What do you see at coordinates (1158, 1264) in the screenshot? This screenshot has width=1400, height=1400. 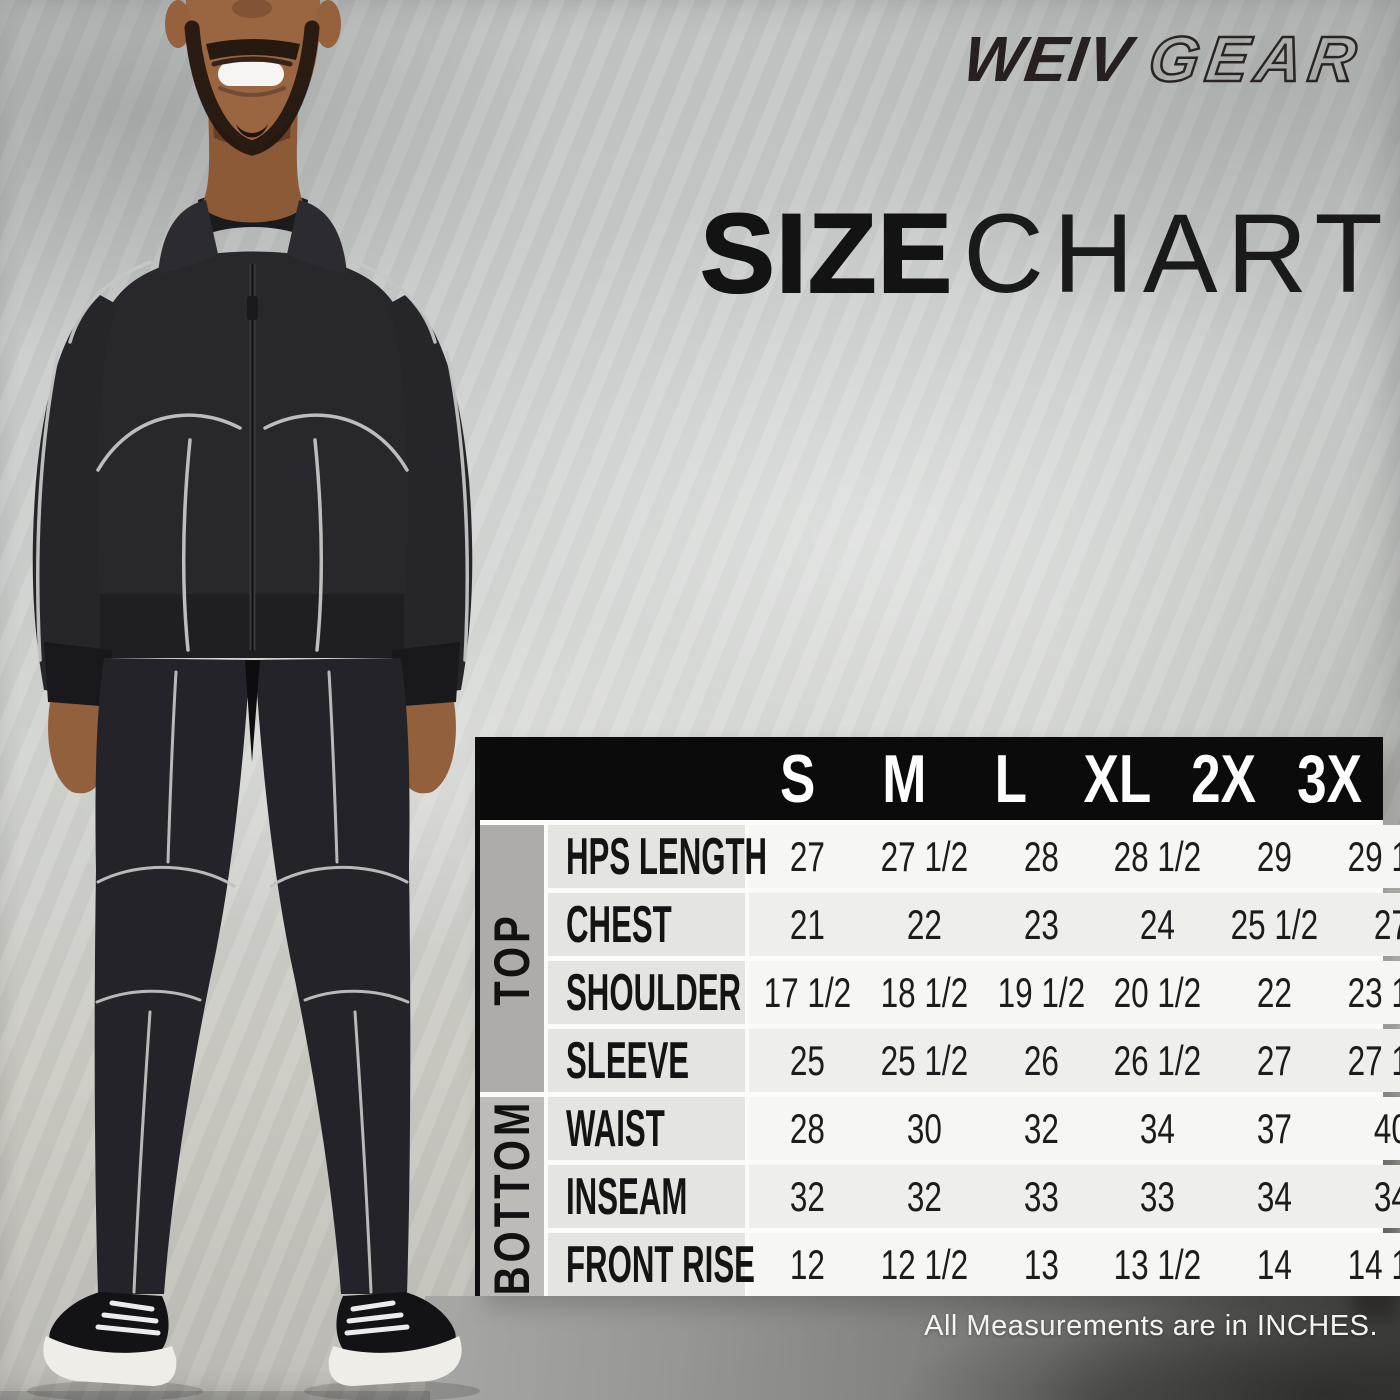 I see `size-value: 13 1/2` at bounding box center [1158, 1264].